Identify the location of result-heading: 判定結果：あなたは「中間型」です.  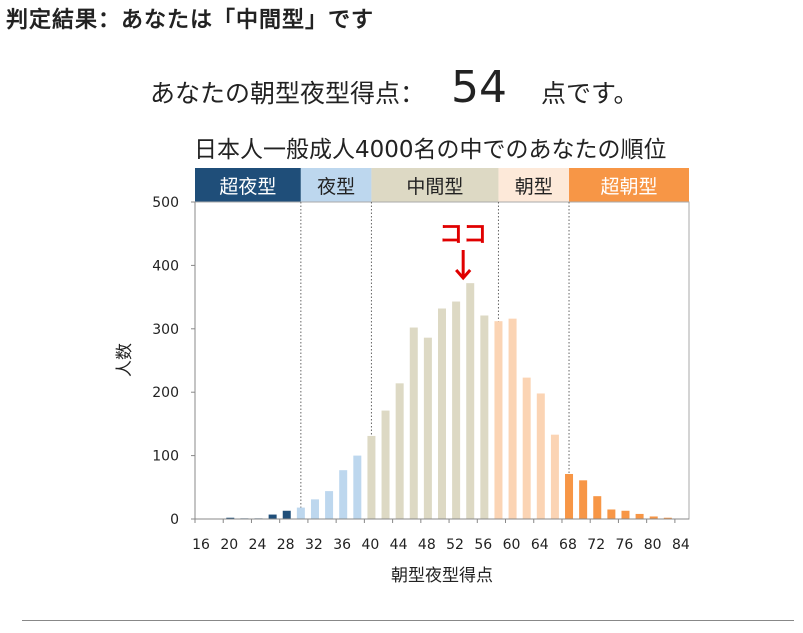
(190, 20).